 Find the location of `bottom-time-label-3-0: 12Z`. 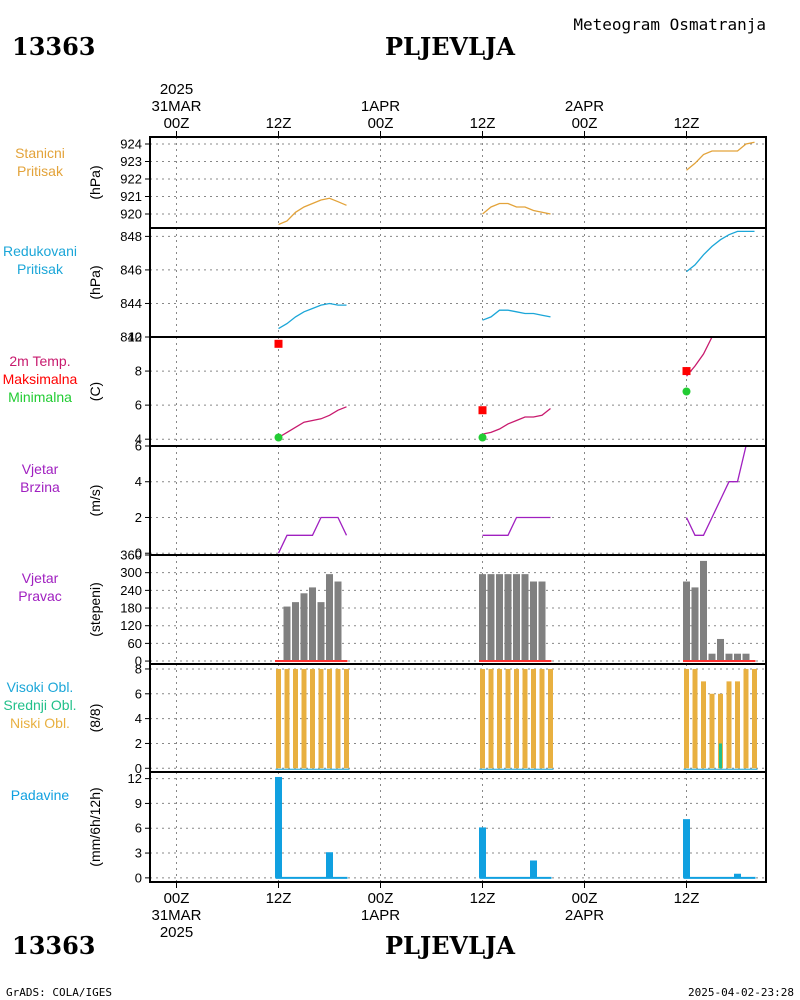

bottom-time-label-3-0: 12Z is located at coordinates (483, 898).